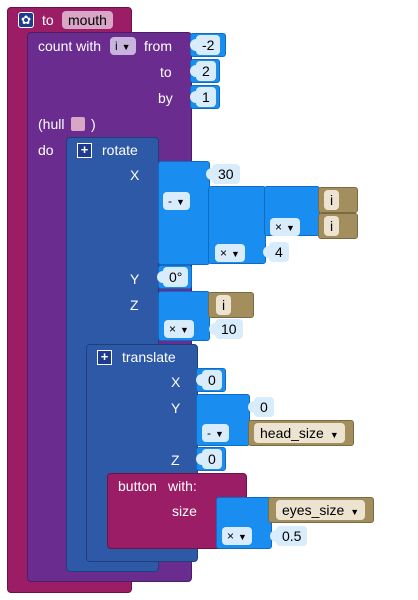 The image size is (418, 600). Describe the element at coordinates (237, 536) in the screenshot. I see `size-times-dropdown: × ▼` at that location.